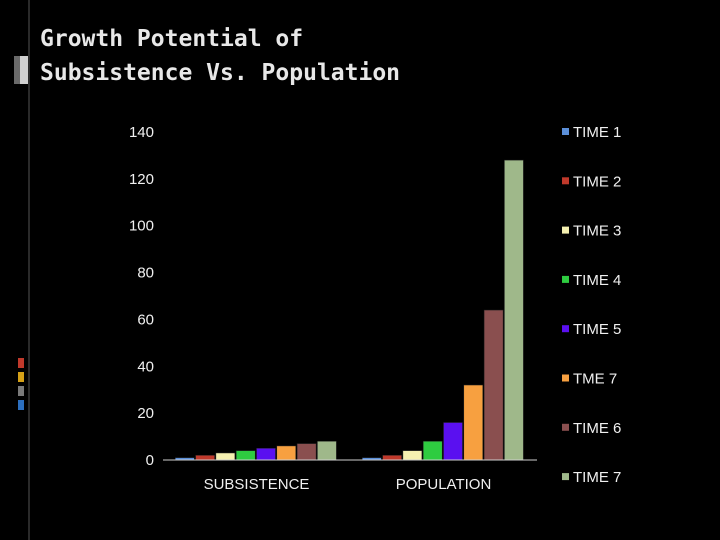 The image size is (720, 540). Describe the element at coordinates (145, 366) in the screenshot. I see `y-tick-label: 40` at that location.